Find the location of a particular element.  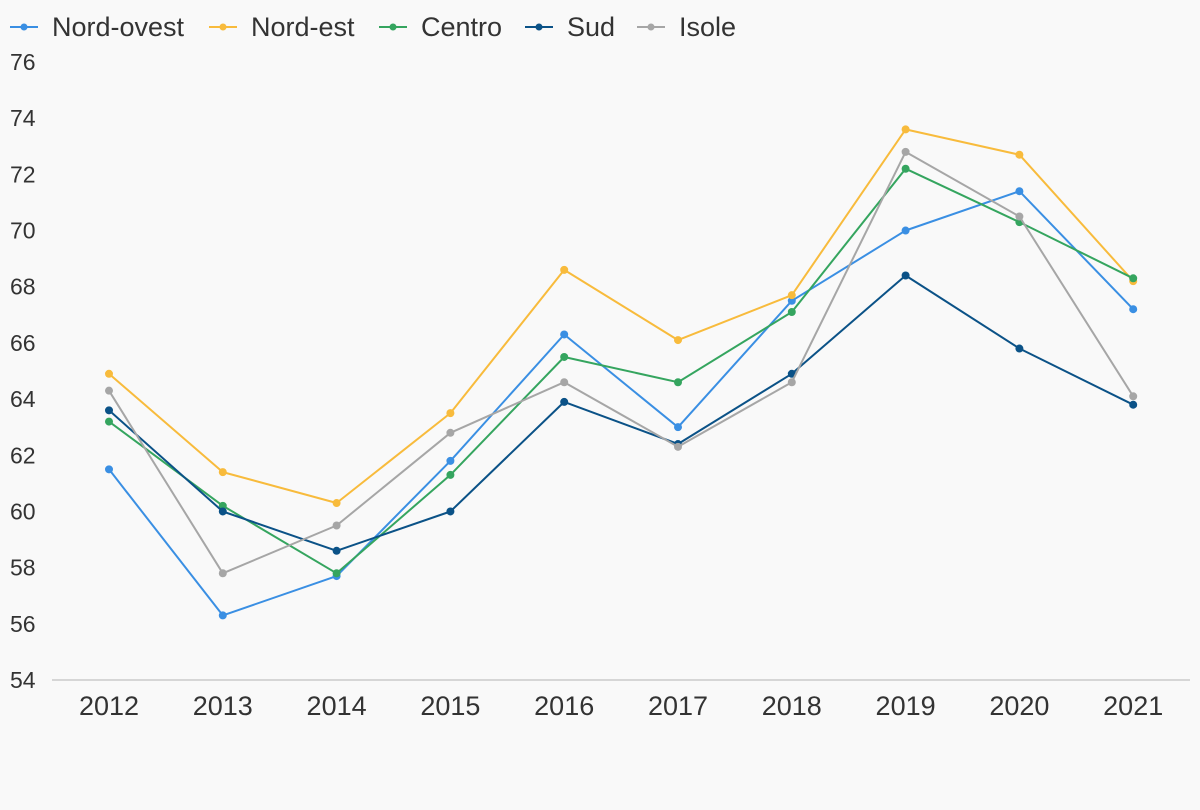

y-tick-label: 74 is located at coordinates (23, 118).